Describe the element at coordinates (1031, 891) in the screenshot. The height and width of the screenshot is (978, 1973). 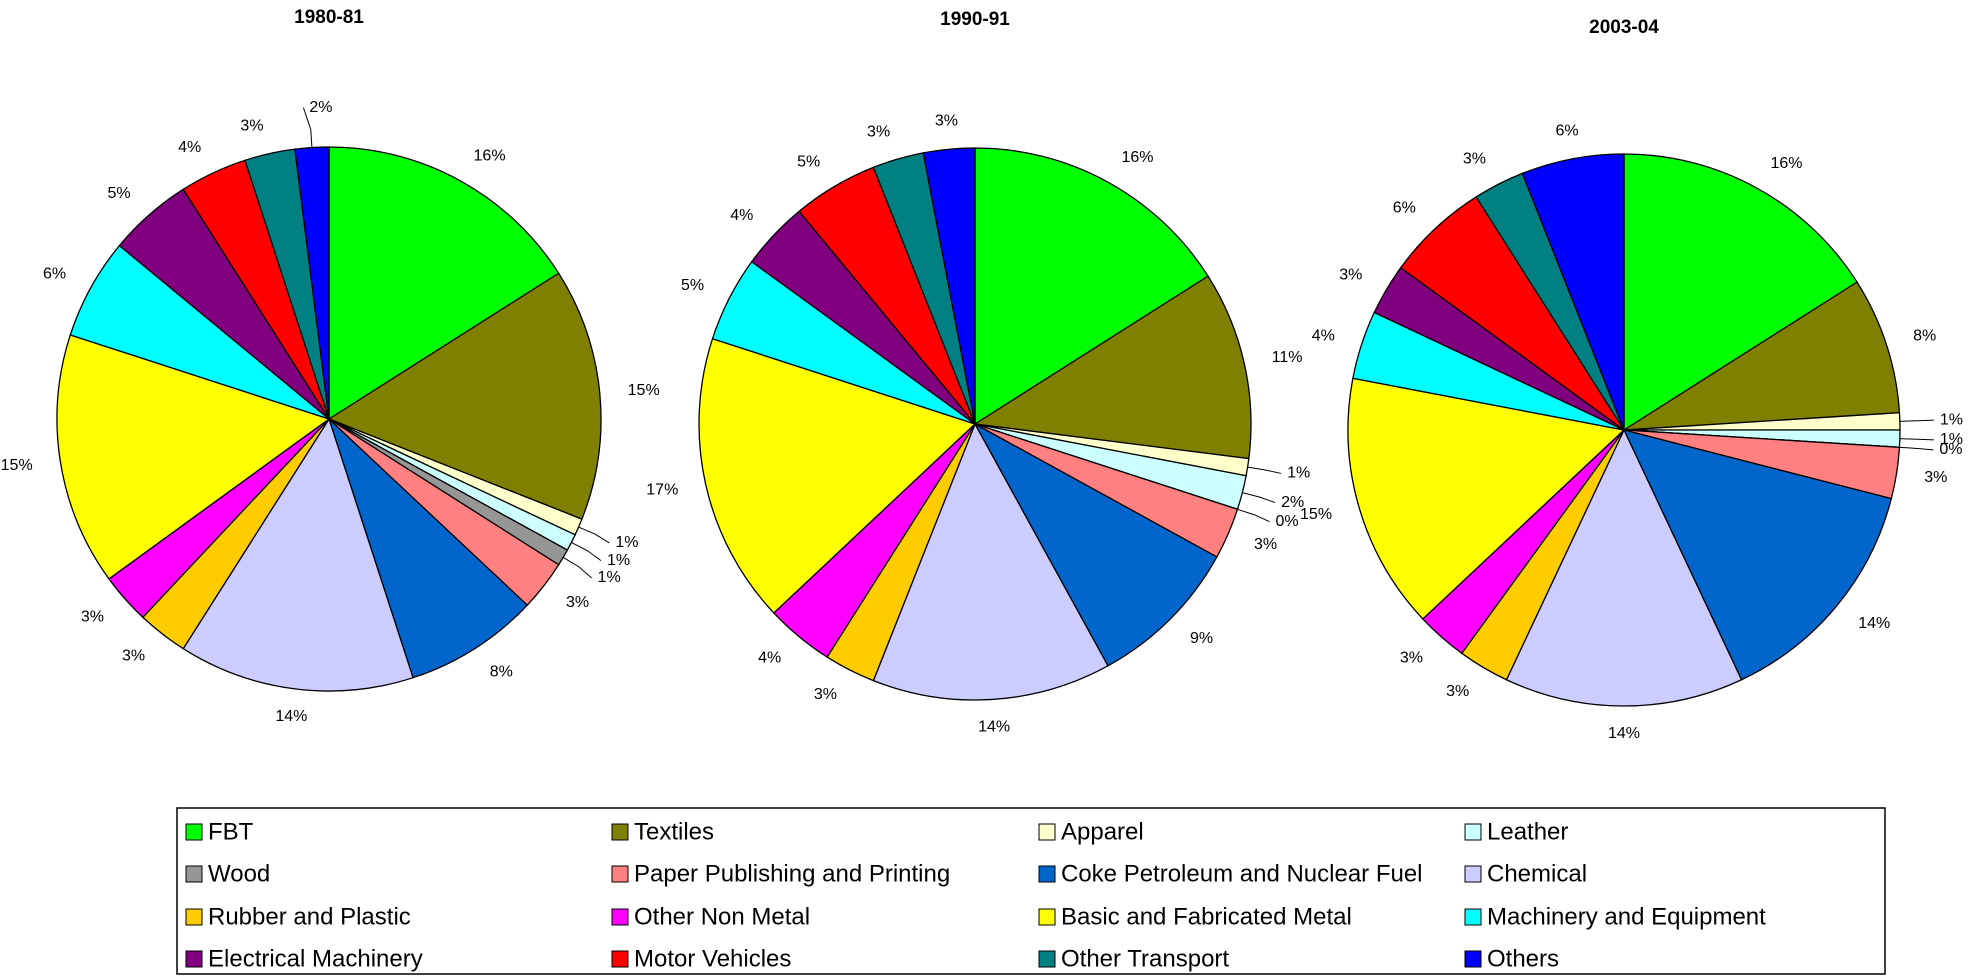
I see `legend-box` at that location.